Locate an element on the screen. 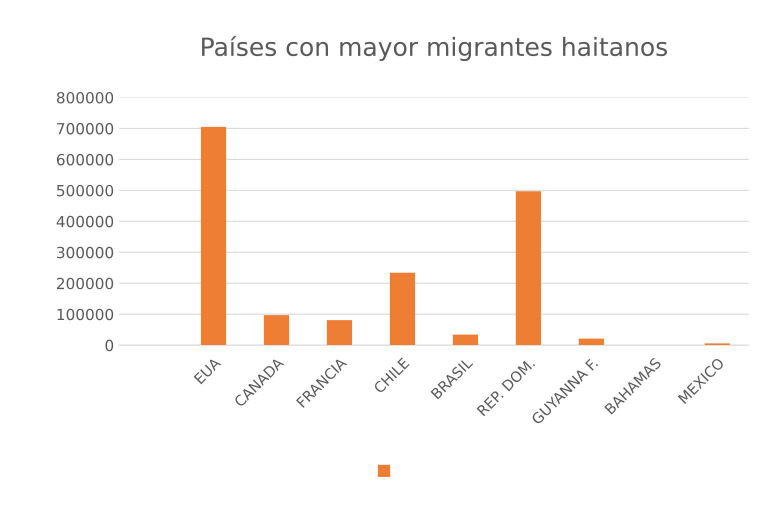 The width and height of the screenshot is (768, 527). y-tick-label: 100000 is located at coordinates (86, 314).